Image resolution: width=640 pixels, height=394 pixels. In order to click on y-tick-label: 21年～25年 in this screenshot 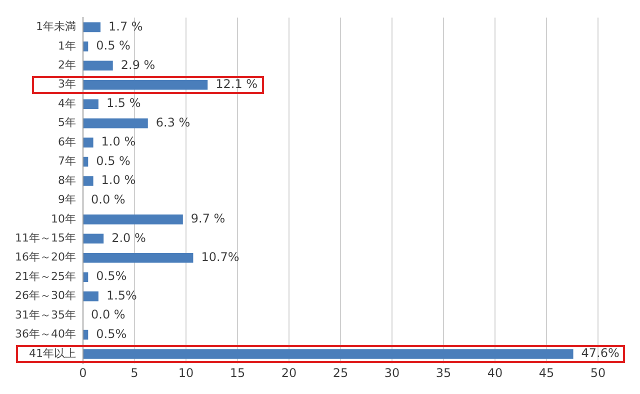, I will do `click(45, 276)`.